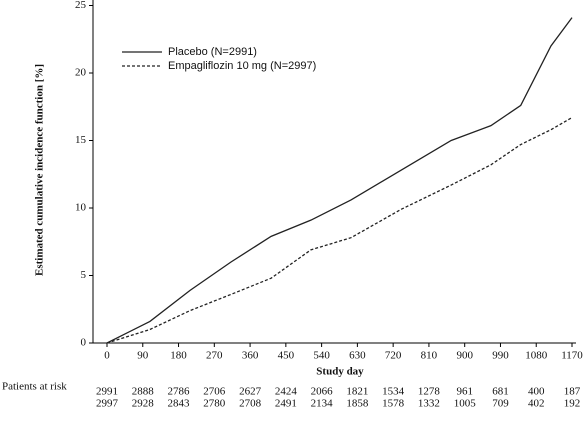 The width and height of the screenshot is (583, 435). What do you see at coordinates (536, 392) in the screenshot?
I see `risk-count: 400` at bounding box center [536, 392].